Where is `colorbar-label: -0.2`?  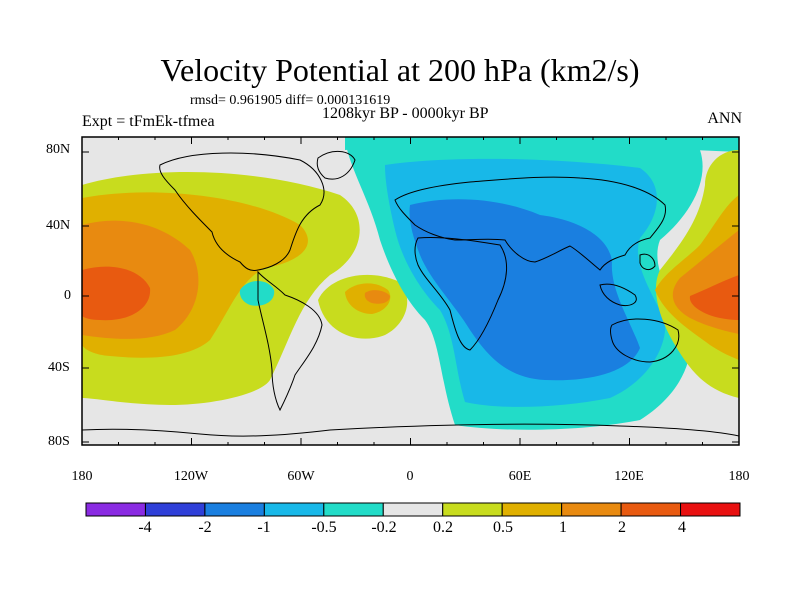 colorbar-label: -0.2 is located at coordinates (384, 527).